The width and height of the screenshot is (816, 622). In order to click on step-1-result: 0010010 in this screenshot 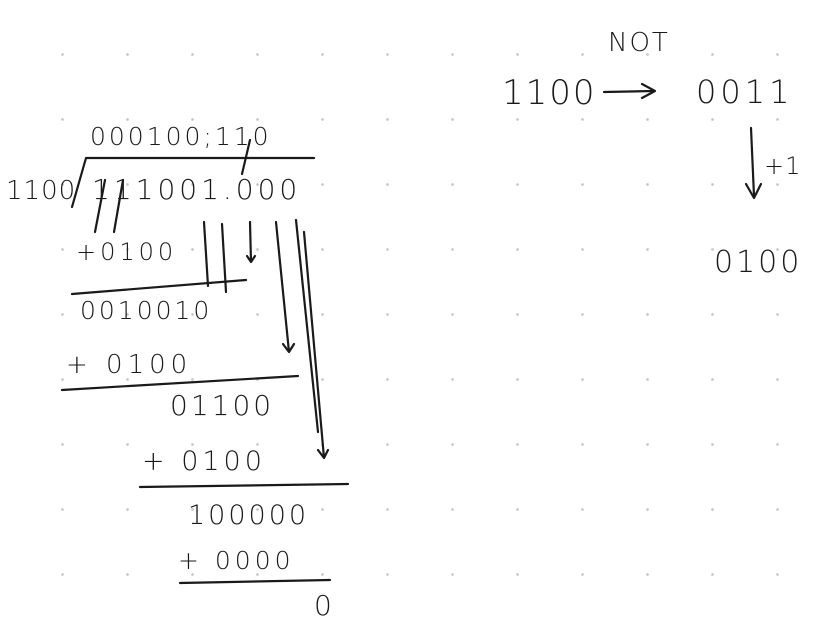, I will do `click(146, 310)`.